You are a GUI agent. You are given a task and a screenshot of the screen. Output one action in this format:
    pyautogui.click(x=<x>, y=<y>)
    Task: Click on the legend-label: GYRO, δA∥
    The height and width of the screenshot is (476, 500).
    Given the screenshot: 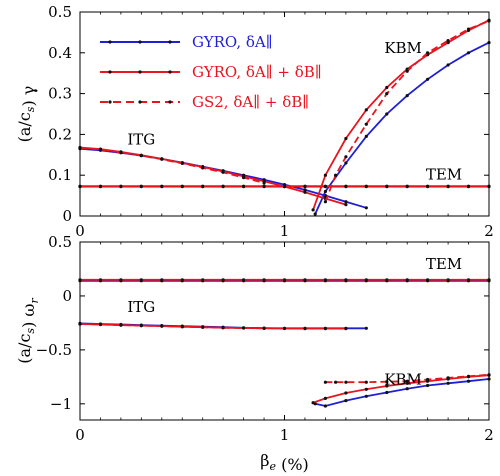 What is the action you would take?
    pyautogui.click(x=232, y=42)
    